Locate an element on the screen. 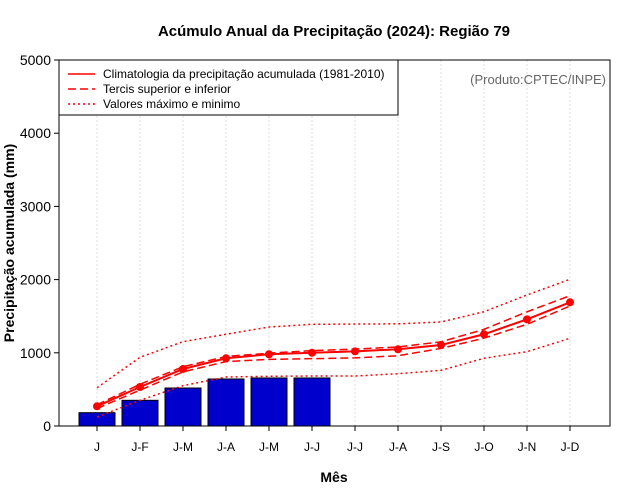 This screenshot has width=640, height=500. y-axis-label: Precipitação acumulada (mm) is located at coordinates (9, 243).